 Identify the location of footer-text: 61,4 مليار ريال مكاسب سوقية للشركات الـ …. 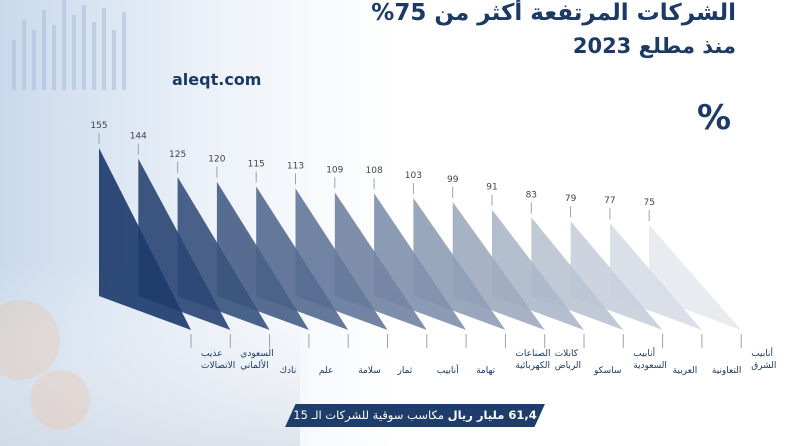
(415, 415).